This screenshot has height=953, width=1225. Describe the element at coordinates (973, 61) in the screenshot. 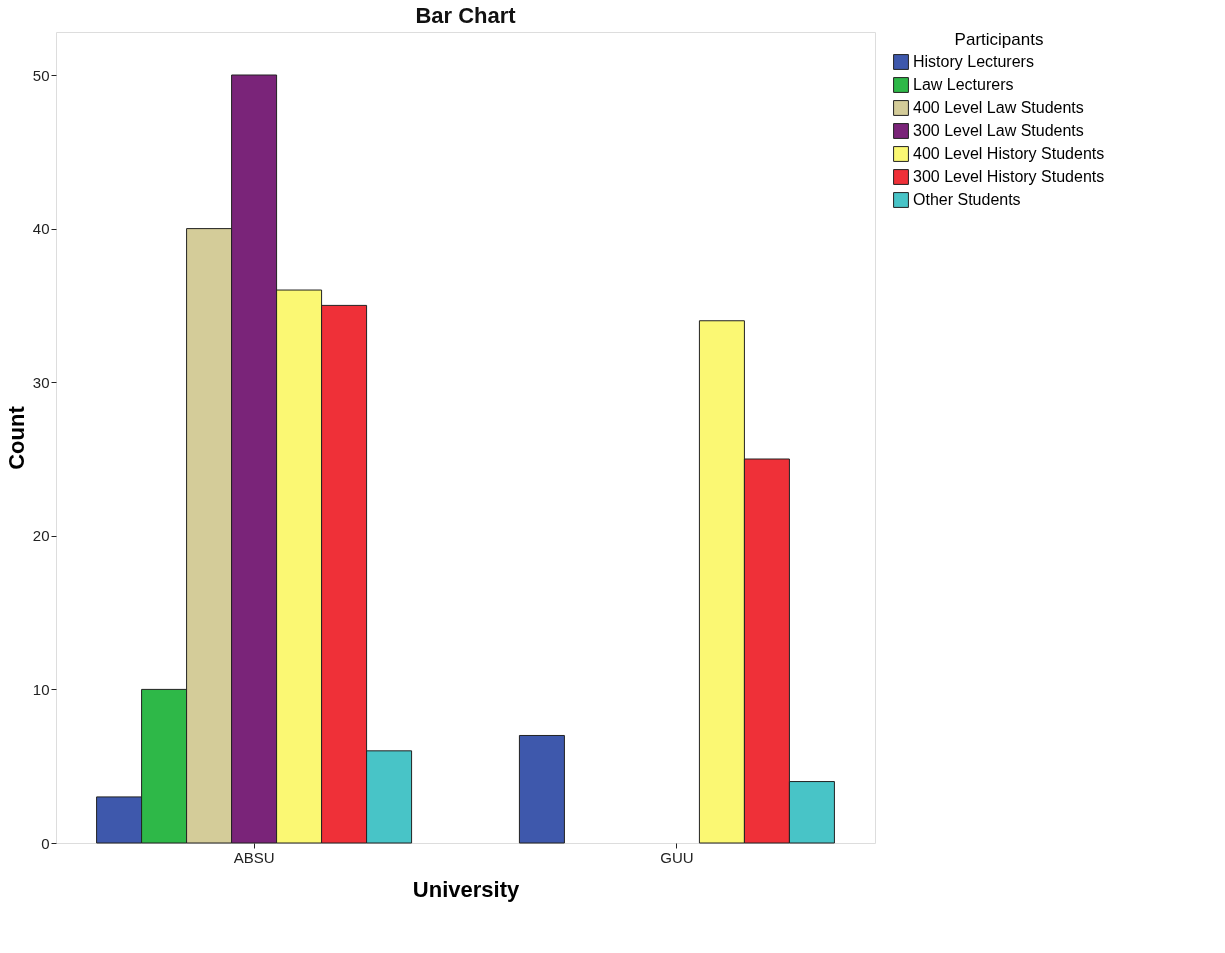

I see `legend-label: History Lecturers` at that location.